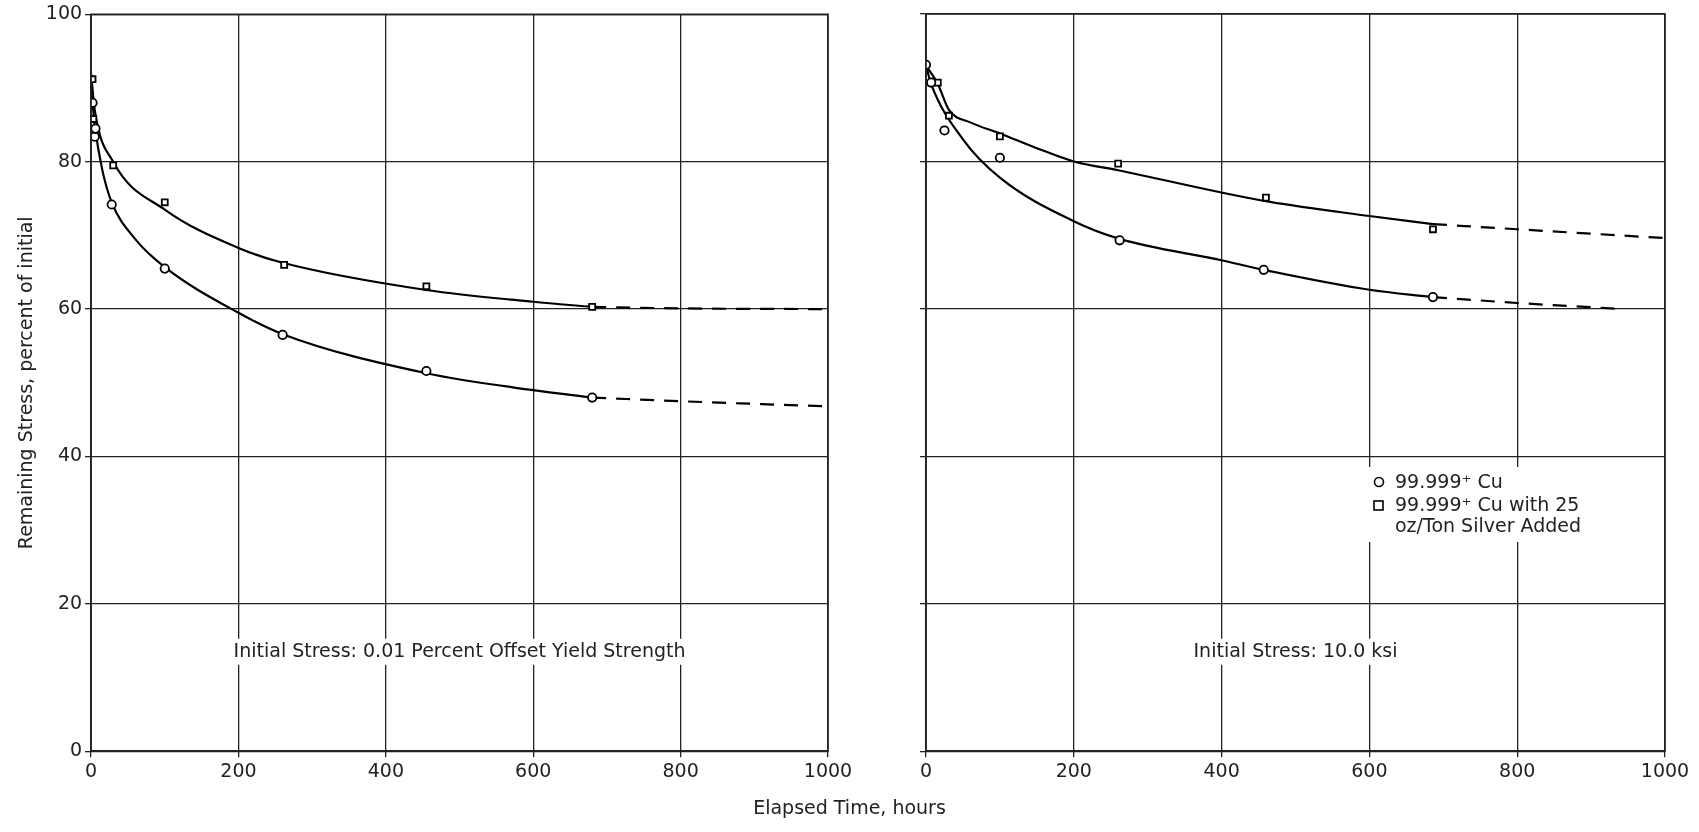  What do you see at coordinates (70, 601) in the screenshot?
I see `y-tick-label: 20` at bounding box center [70, 601].